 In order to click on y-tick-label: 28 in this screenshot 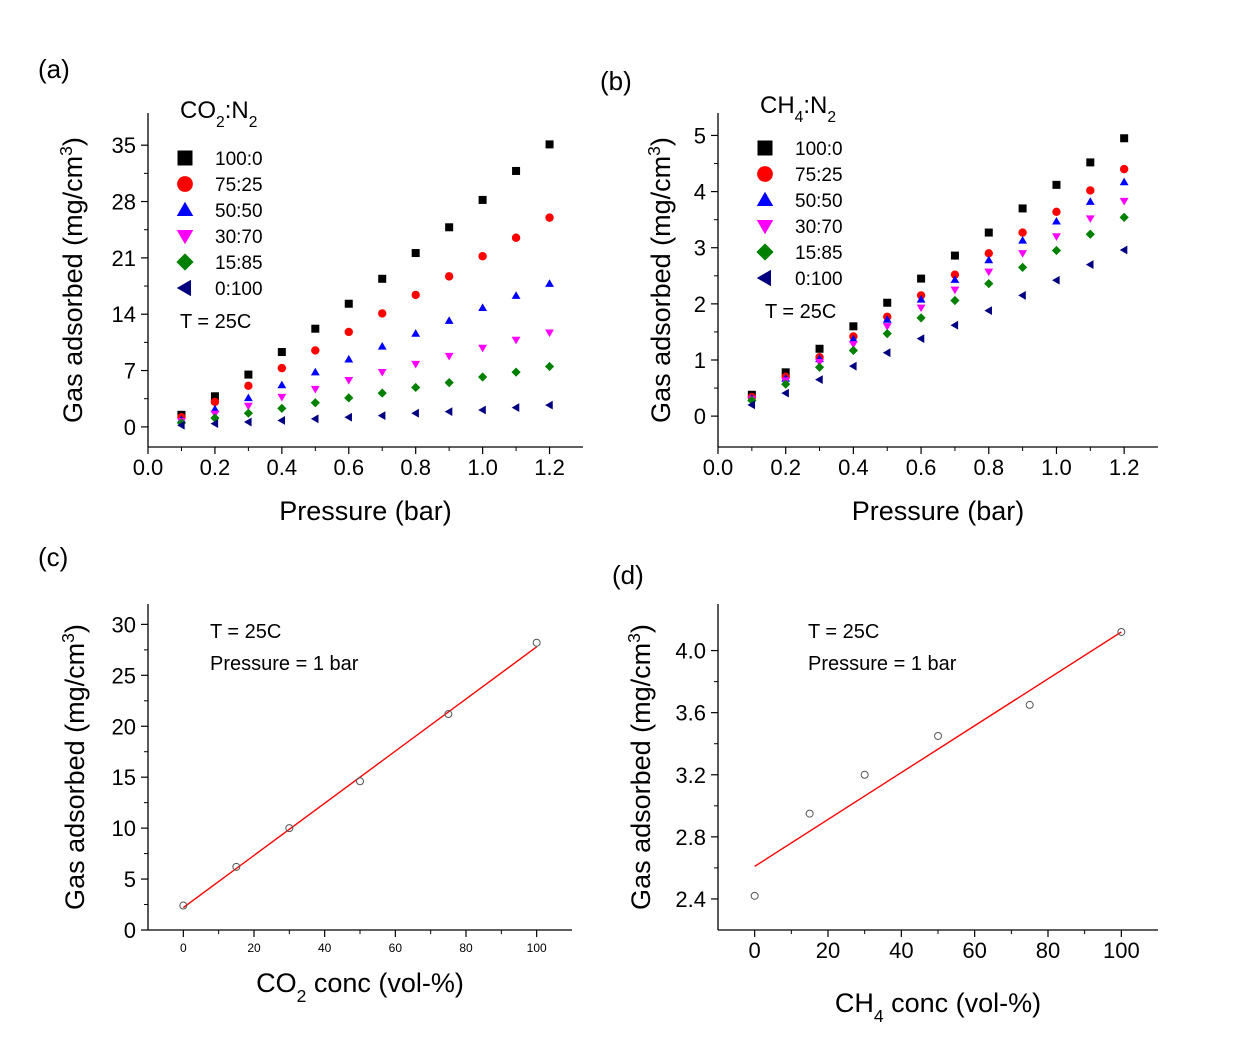, I will do `click(124, 202)`.